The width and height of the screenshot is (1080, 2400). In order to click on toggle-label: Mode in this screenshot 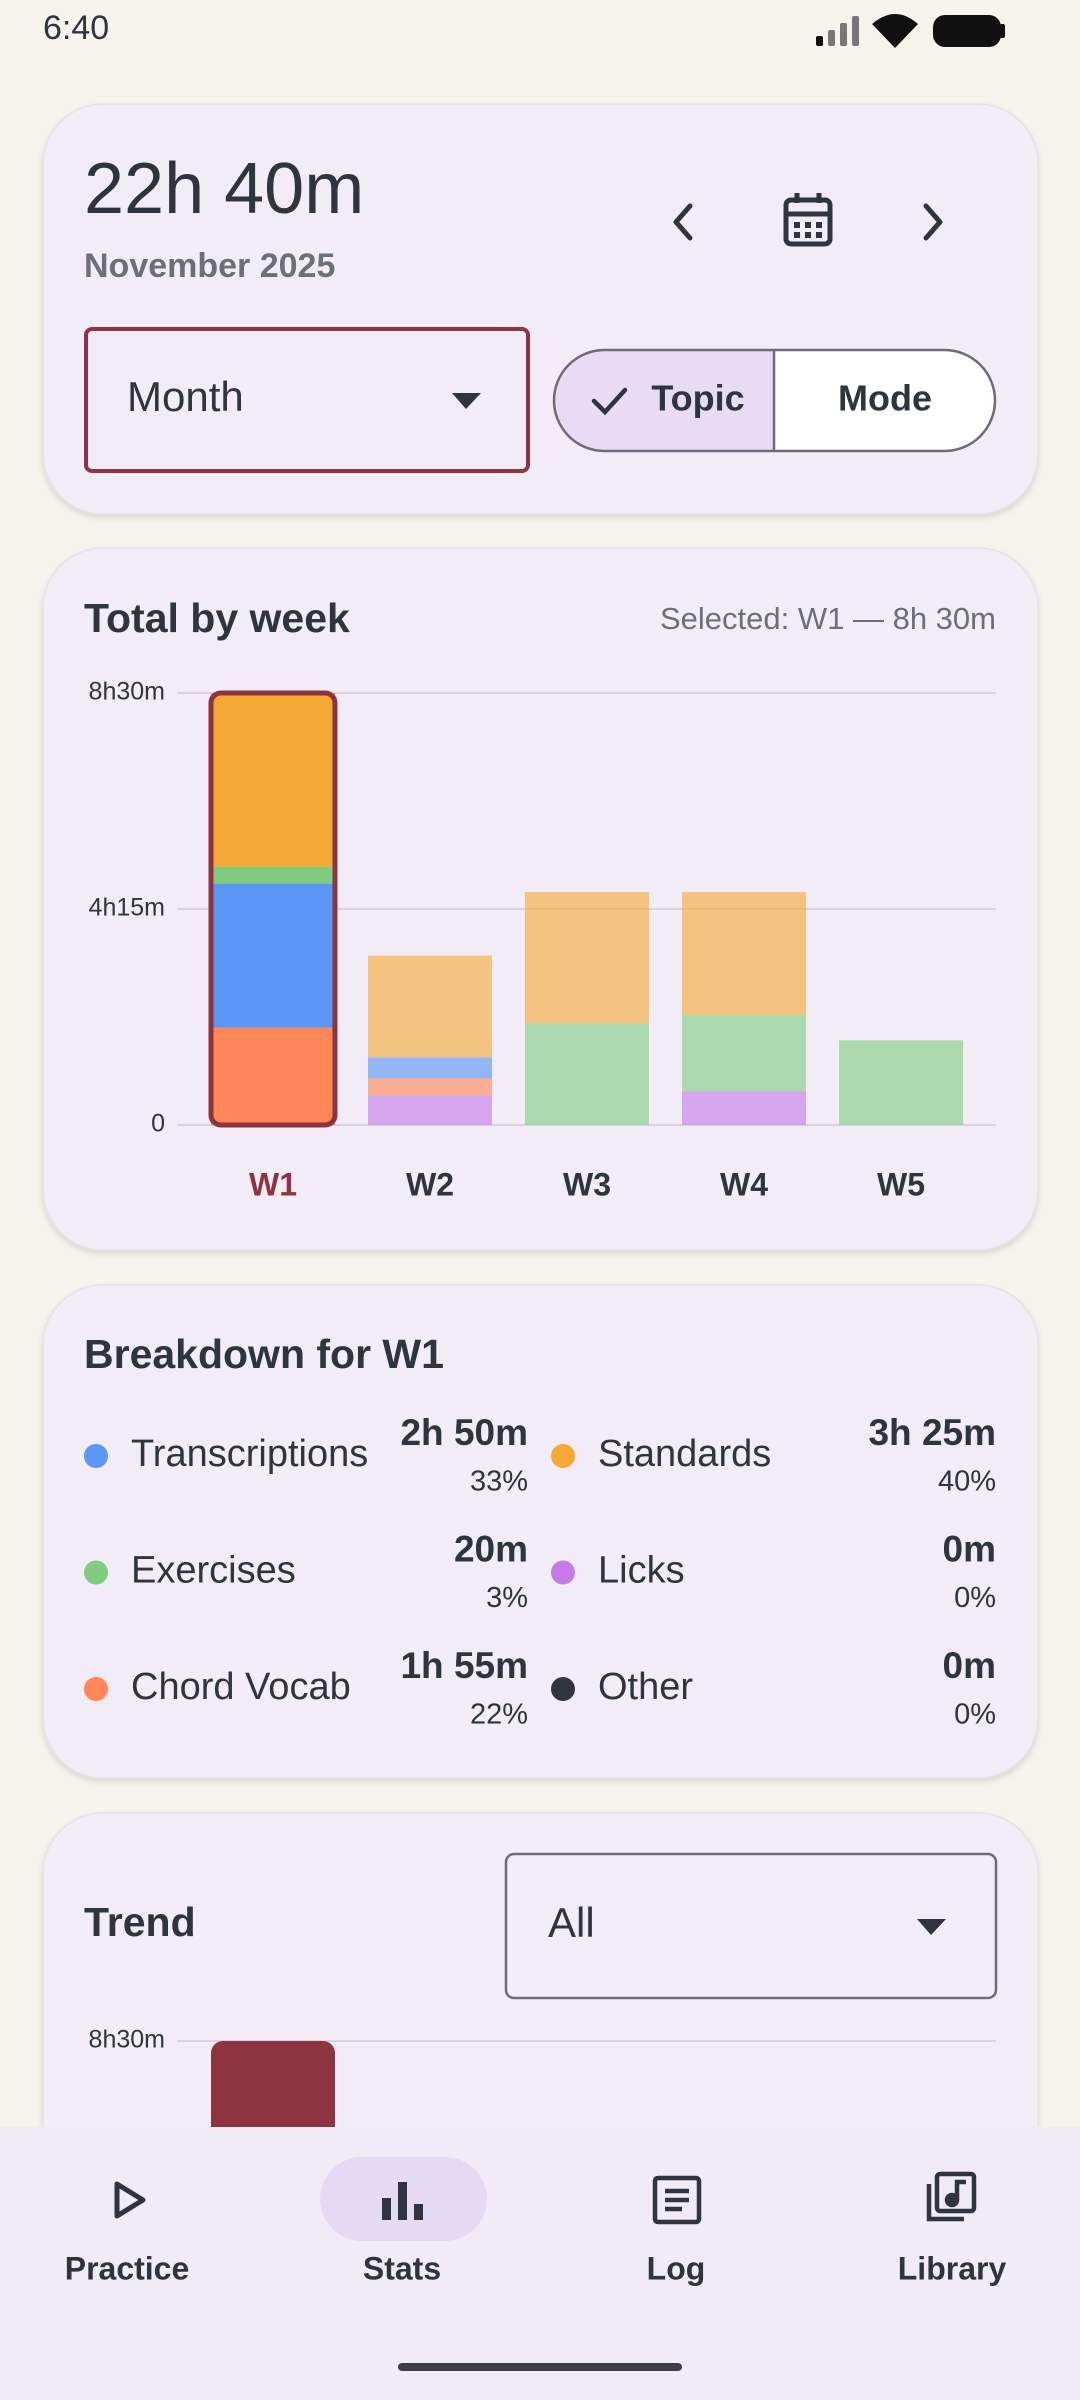, I will do `click(885, 398)`.